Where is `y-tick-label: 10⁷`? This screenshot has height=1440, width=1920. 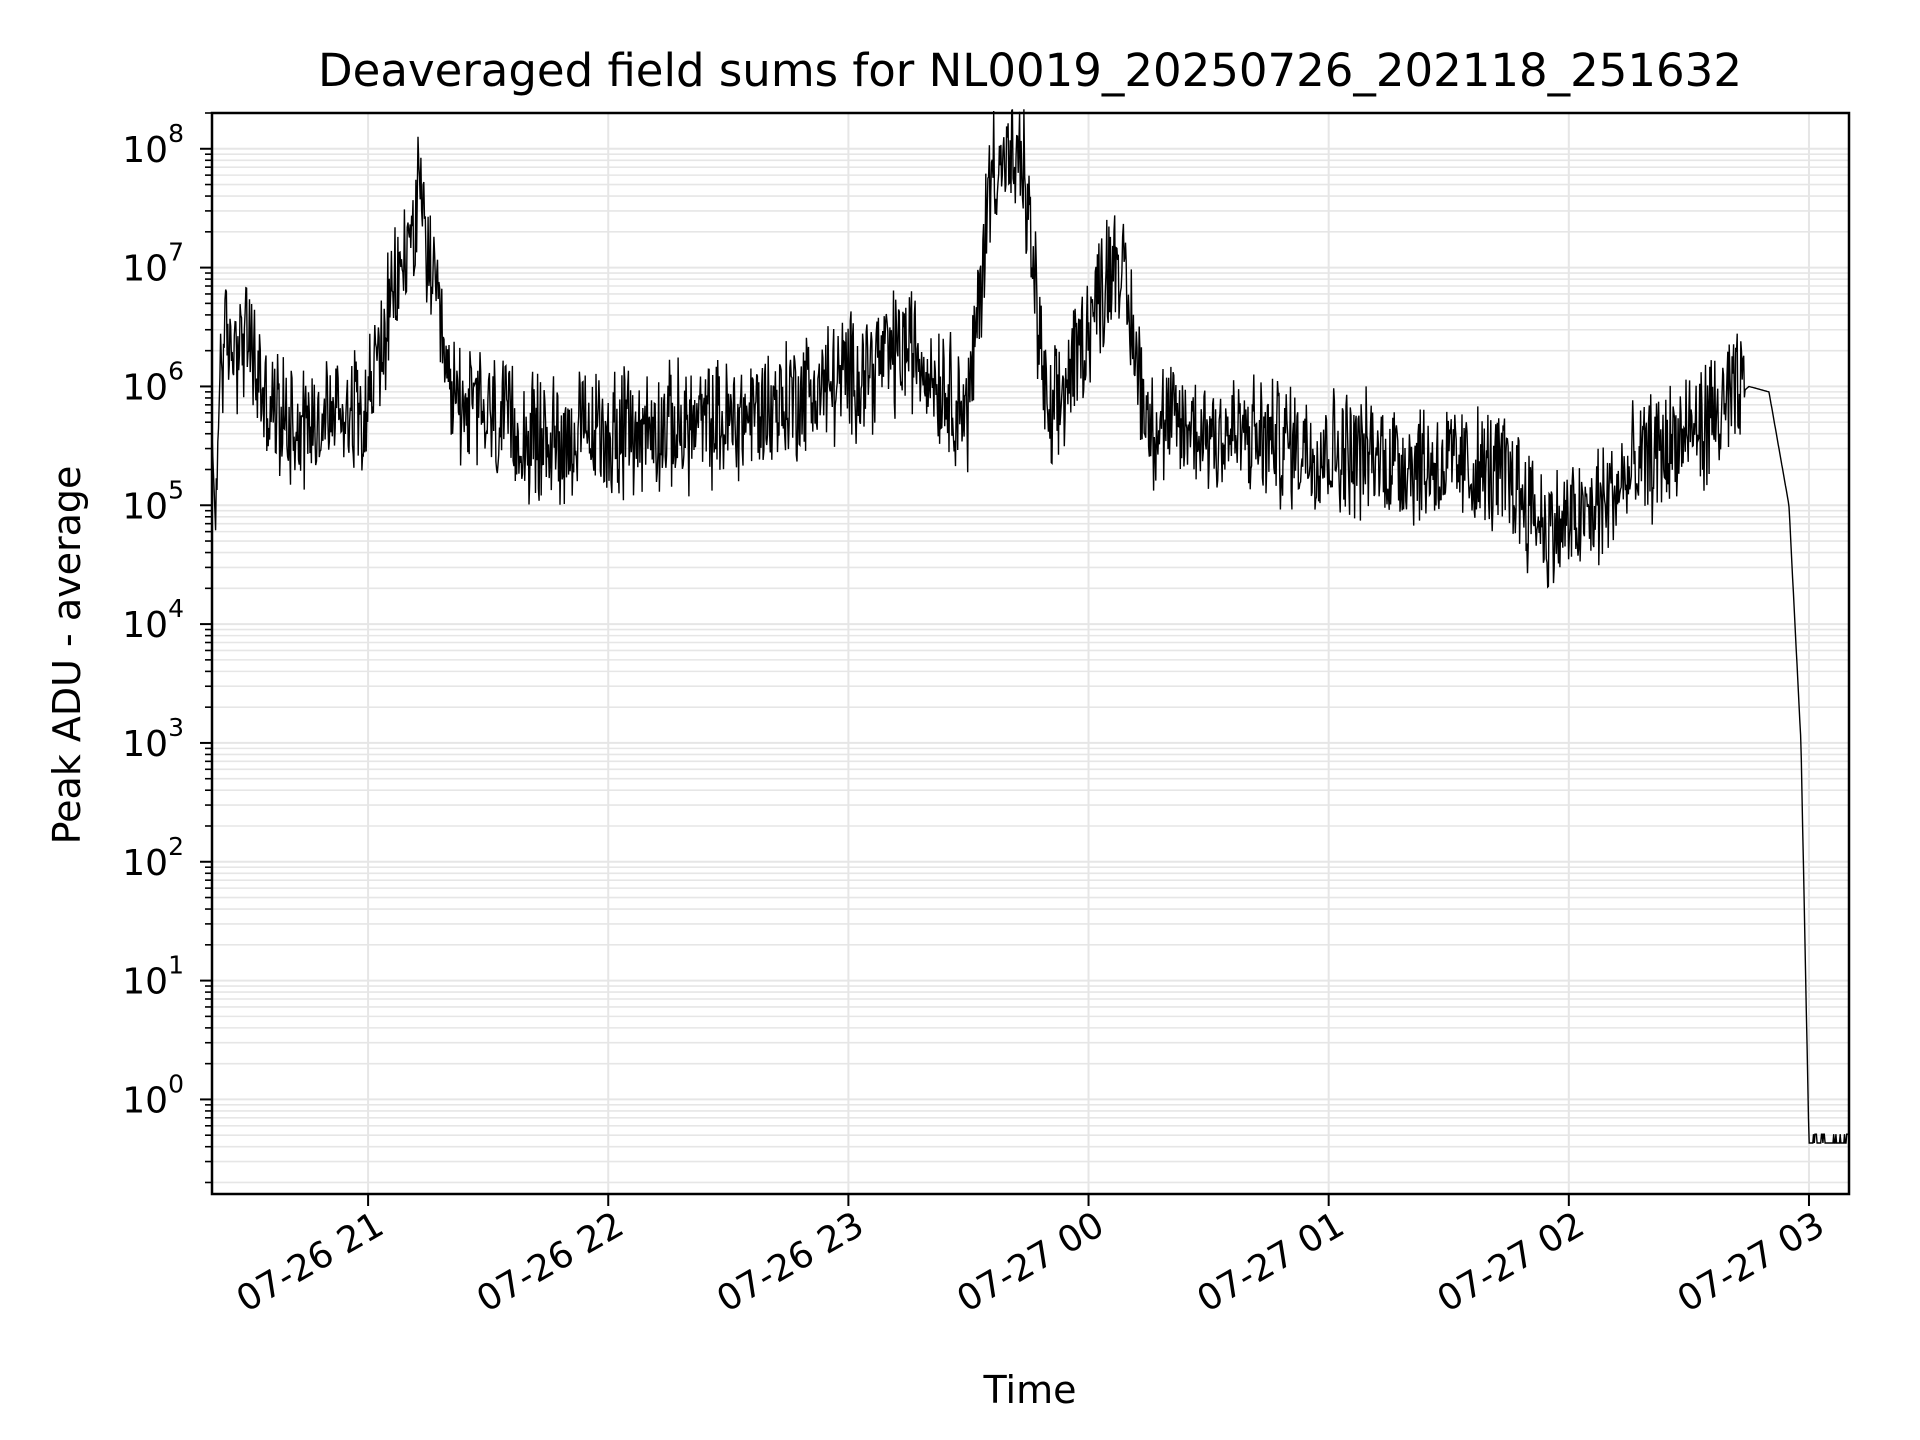
y-tick-label: 10⁷ is located at coordinates (153, 264).